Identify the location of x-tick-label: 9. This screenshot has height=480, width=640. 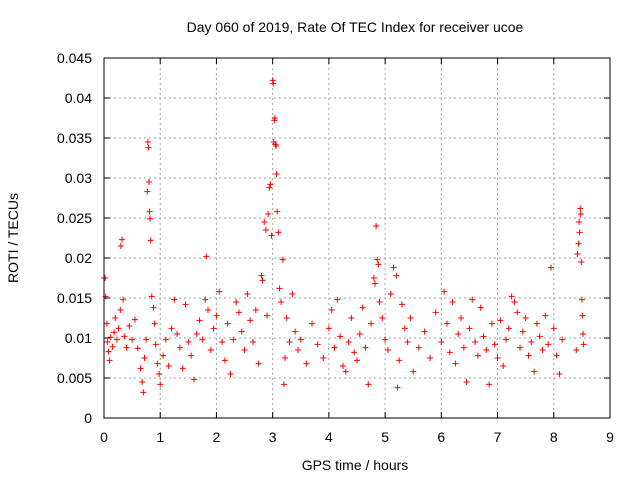
(610, 437).